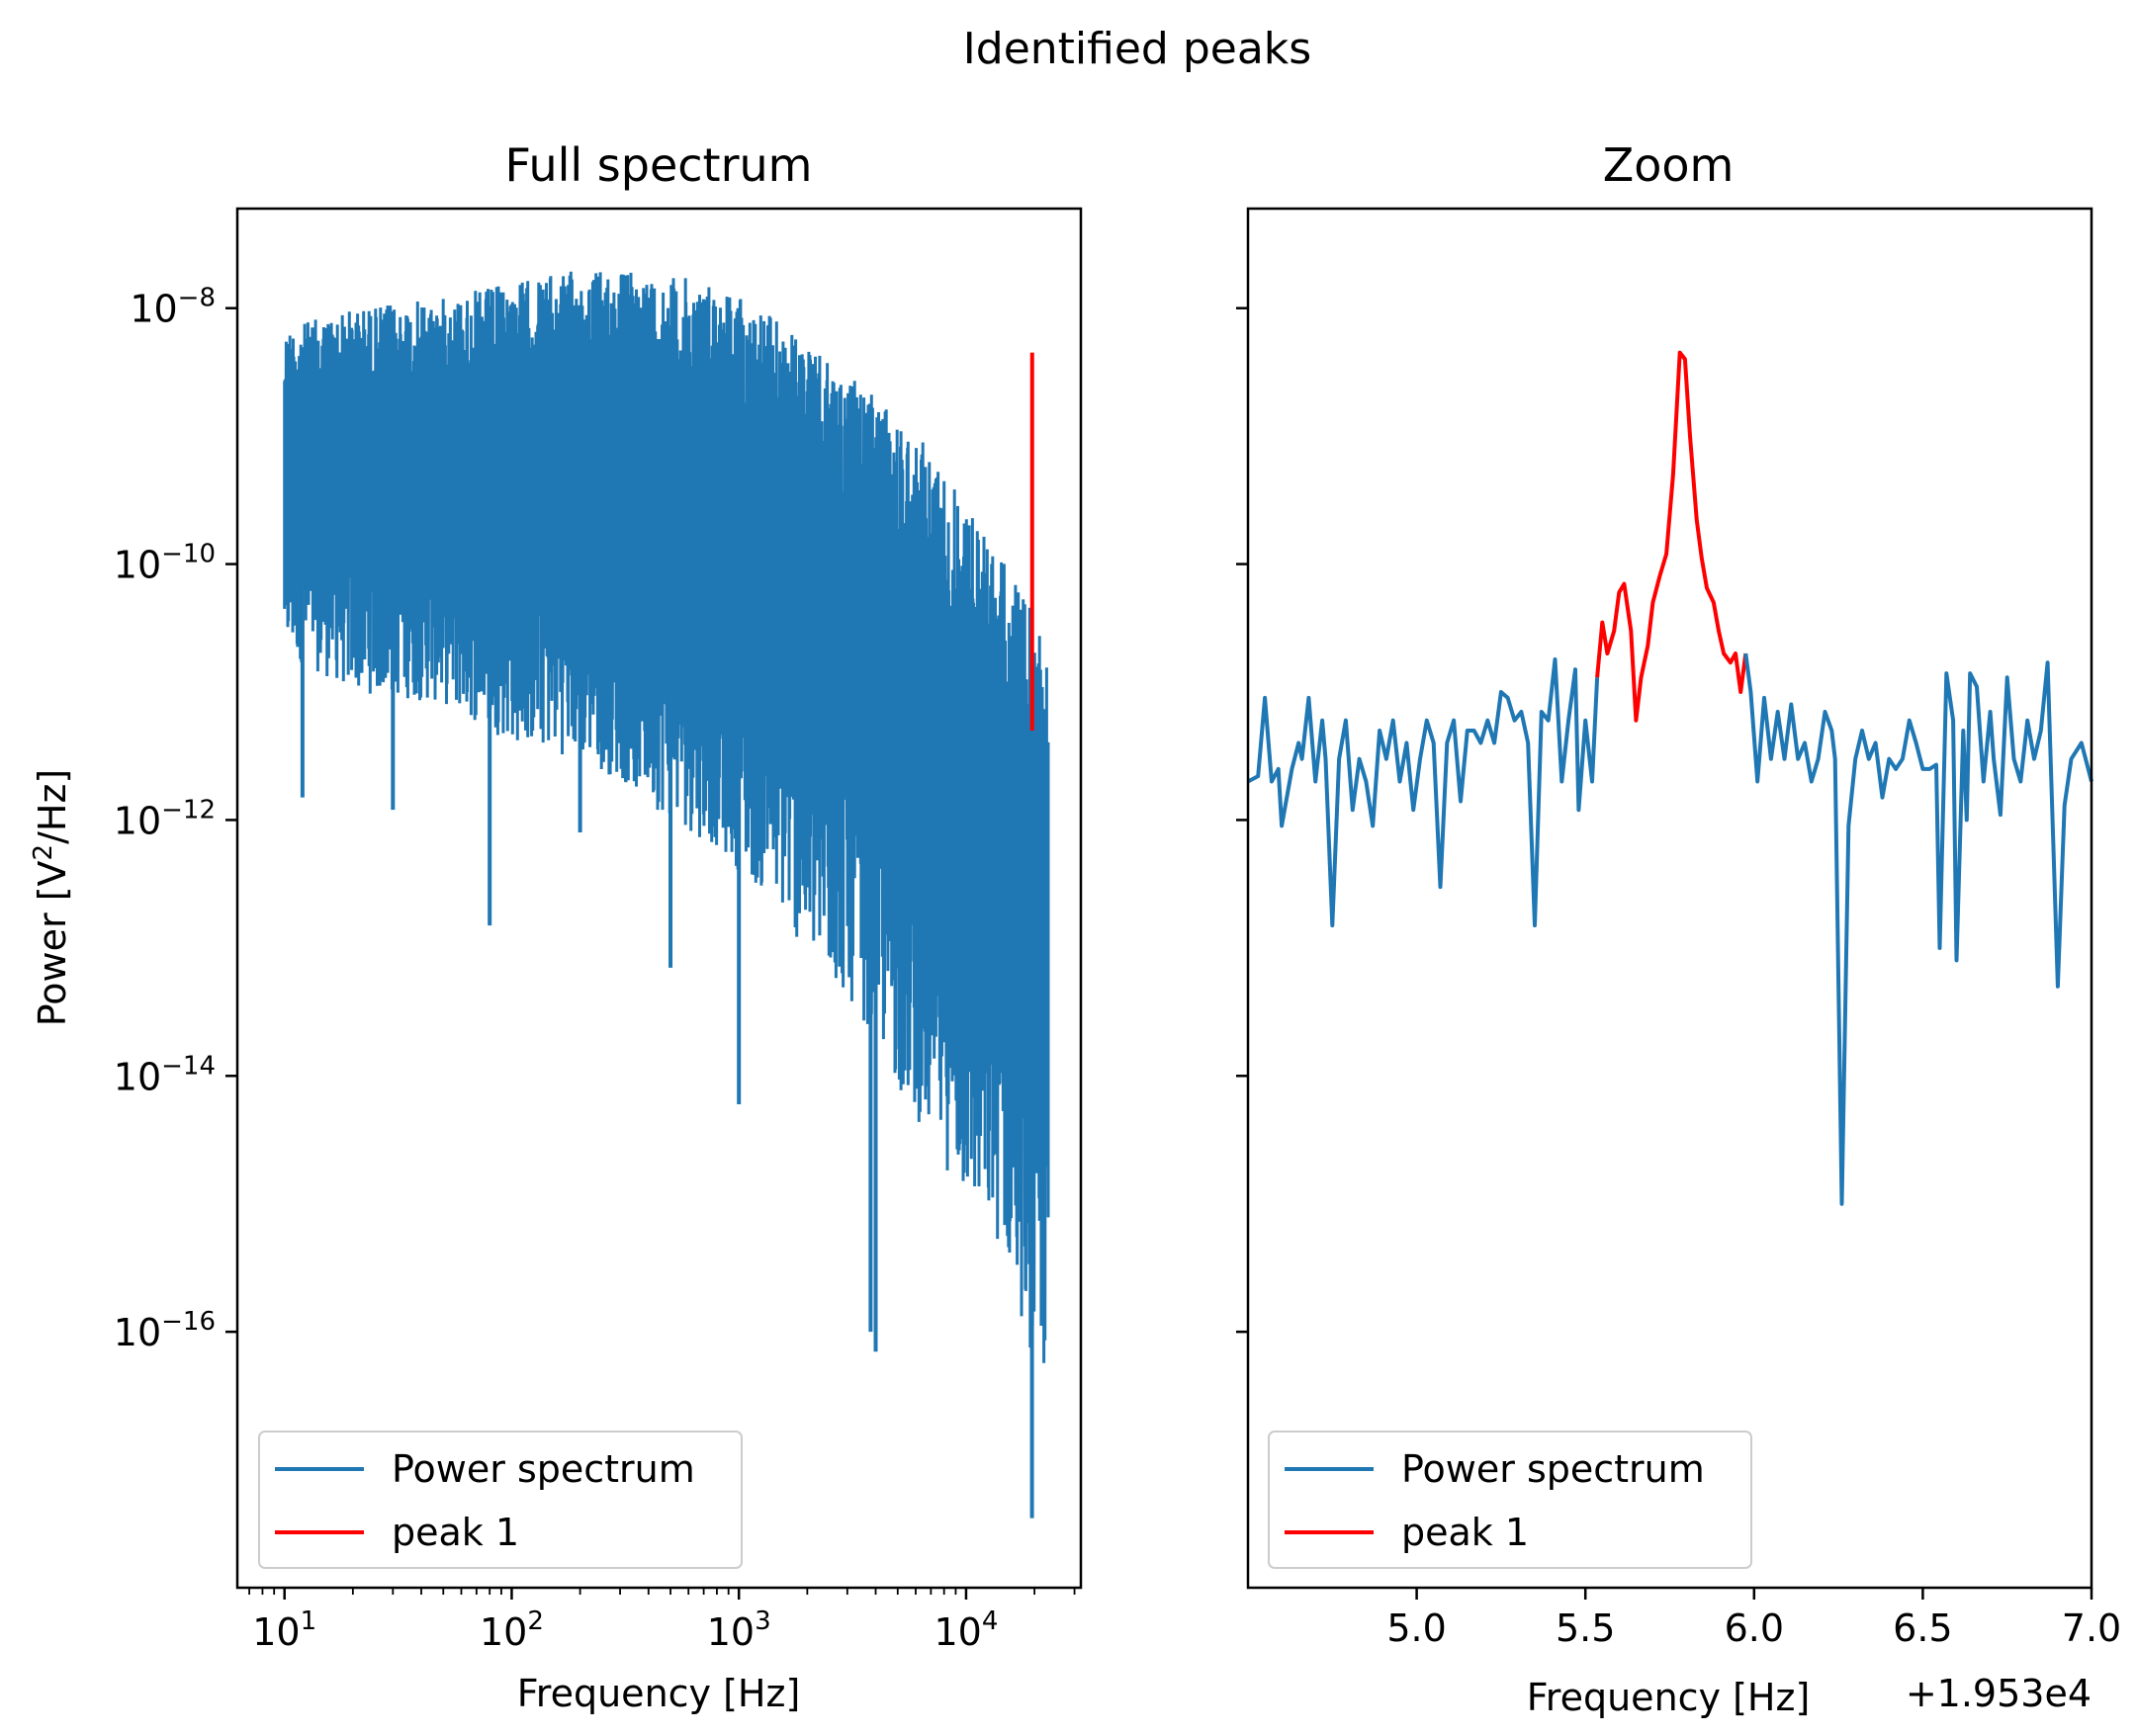 This screenshot has height=1736, width=2137. What do you see at coordinates (2091, 1628) in the screenshot?
I see `x-tick-label: 7.0` at bounding box center [2091, 1628].